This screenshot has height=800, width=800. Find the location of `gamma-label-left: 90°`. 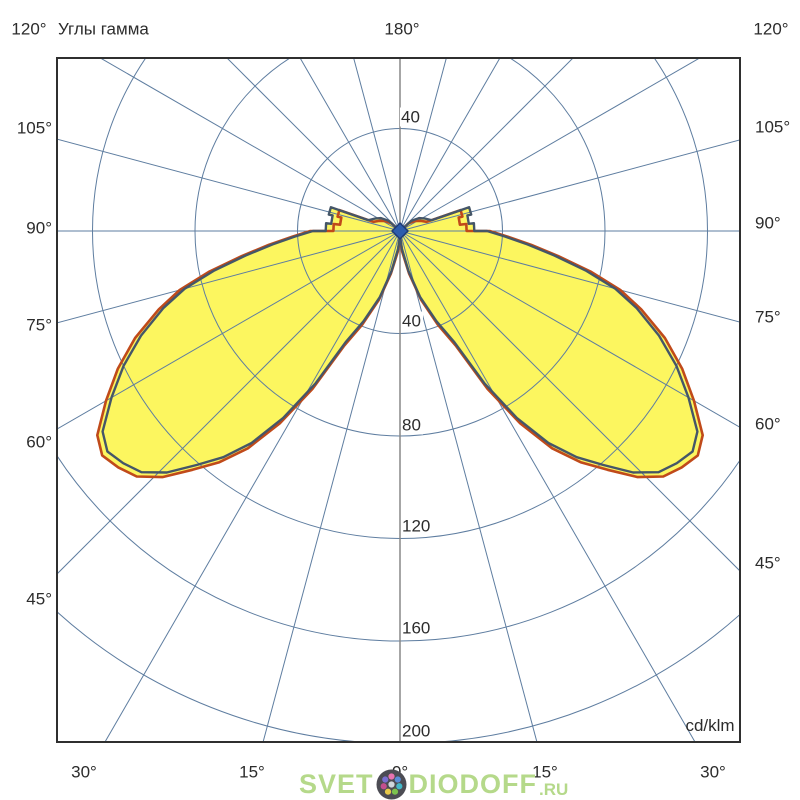

gamma-label-left: 90° is located at coordinates (39, 228).